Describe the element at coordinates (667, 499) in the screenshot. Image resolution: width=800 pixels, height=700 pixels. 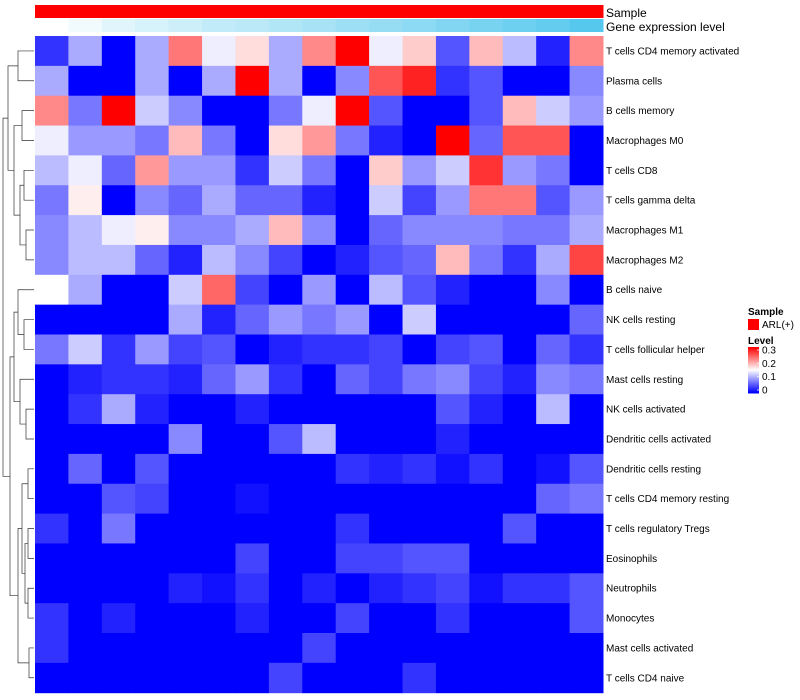
I see `row-label: T cells CD4 memory resting` at that location.